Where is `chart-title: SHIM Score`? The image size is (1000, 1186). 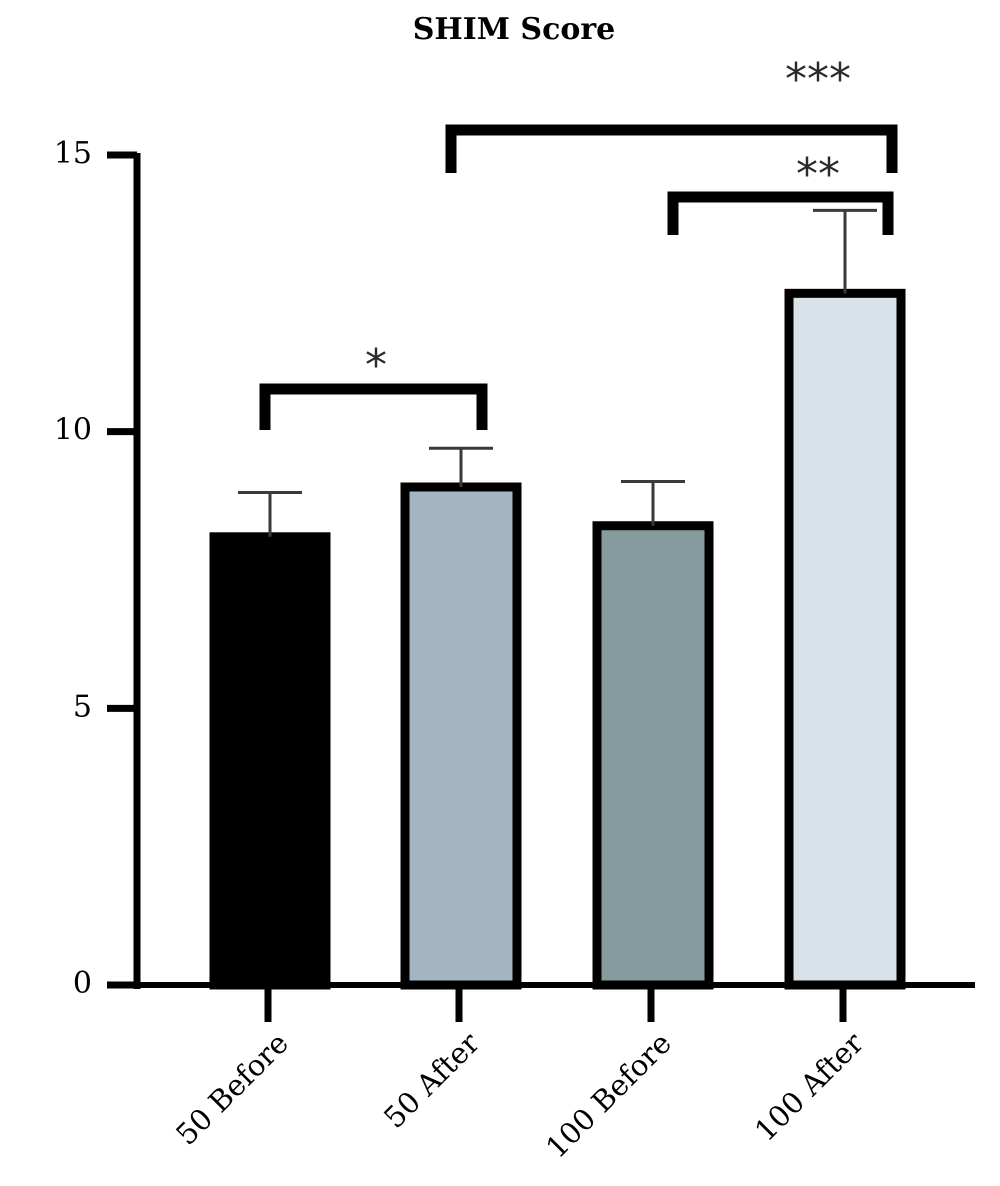 chart-title: SHIM Score is located at coordinates (514, 29).